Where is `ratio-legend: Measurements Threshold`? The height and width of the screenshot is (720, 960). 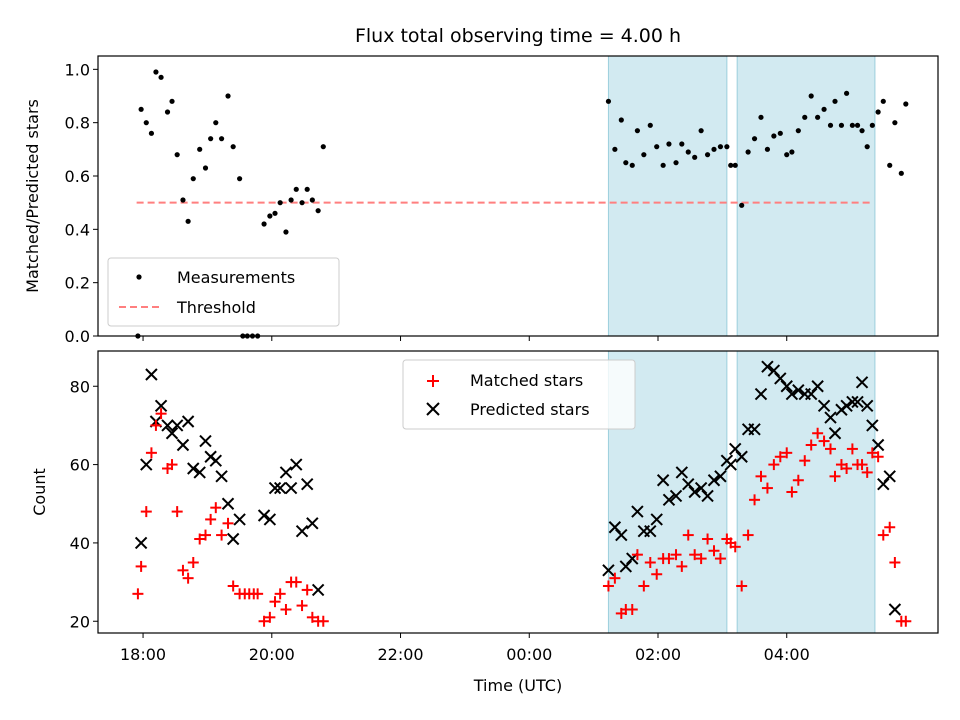
ratio-legend: Measurements Threshold is located at coordinates (223, 292).